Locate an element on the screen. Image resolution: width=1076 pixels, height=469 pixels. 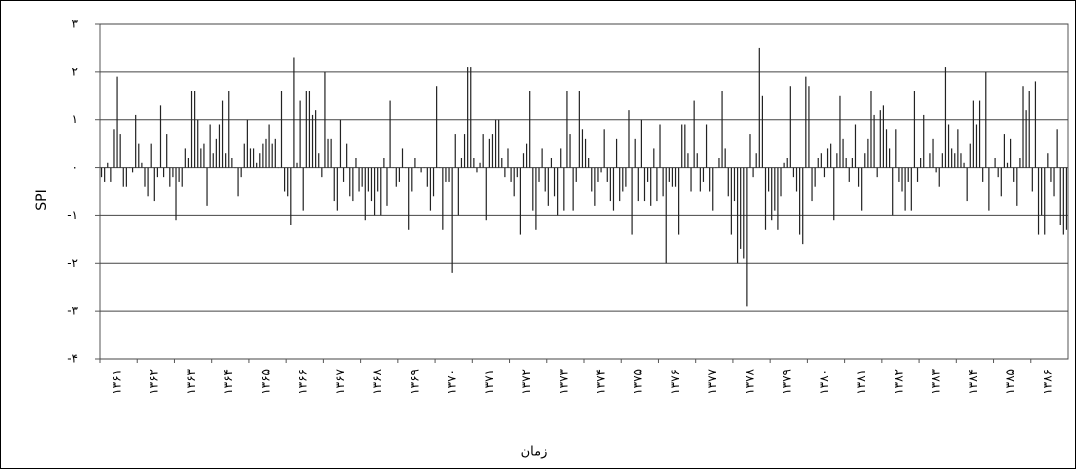
x-tick-label: ۱۳۷۱ is located at coordinates (489, 382).